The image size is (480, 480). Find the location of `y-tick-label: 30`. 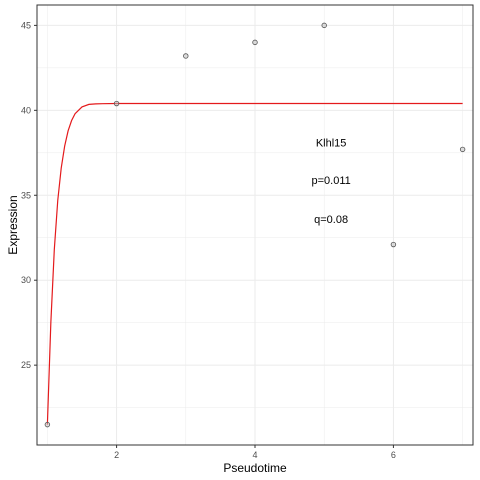

y-tick-label: 30 is located at coordinates (26, 280).